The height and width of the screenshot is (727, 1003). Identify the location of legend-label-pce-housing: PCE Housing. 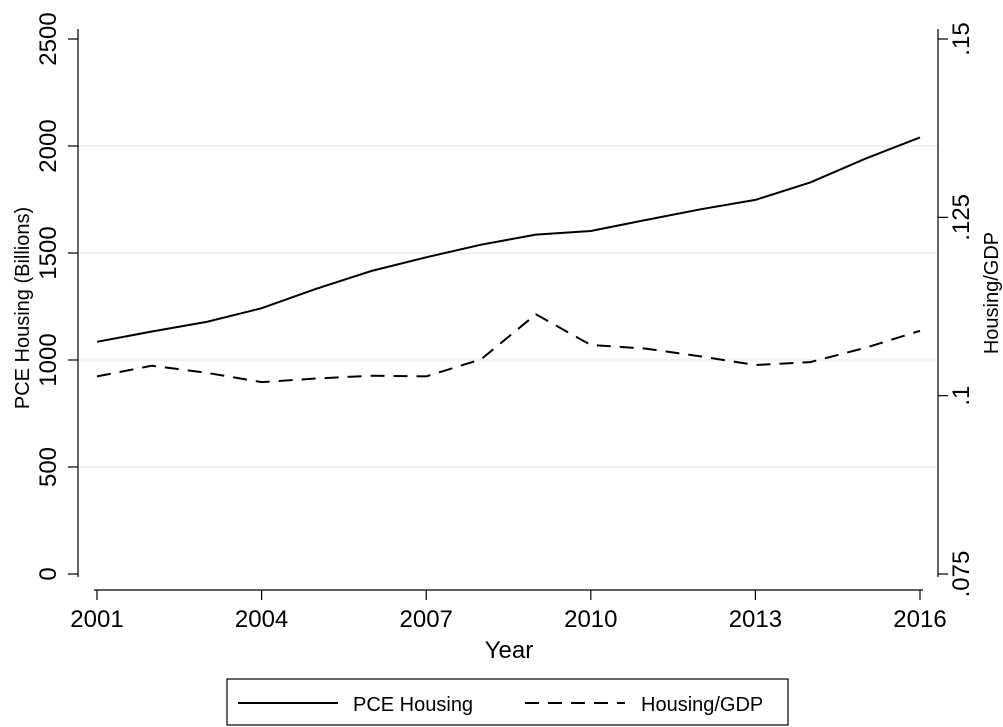
(413, 705).